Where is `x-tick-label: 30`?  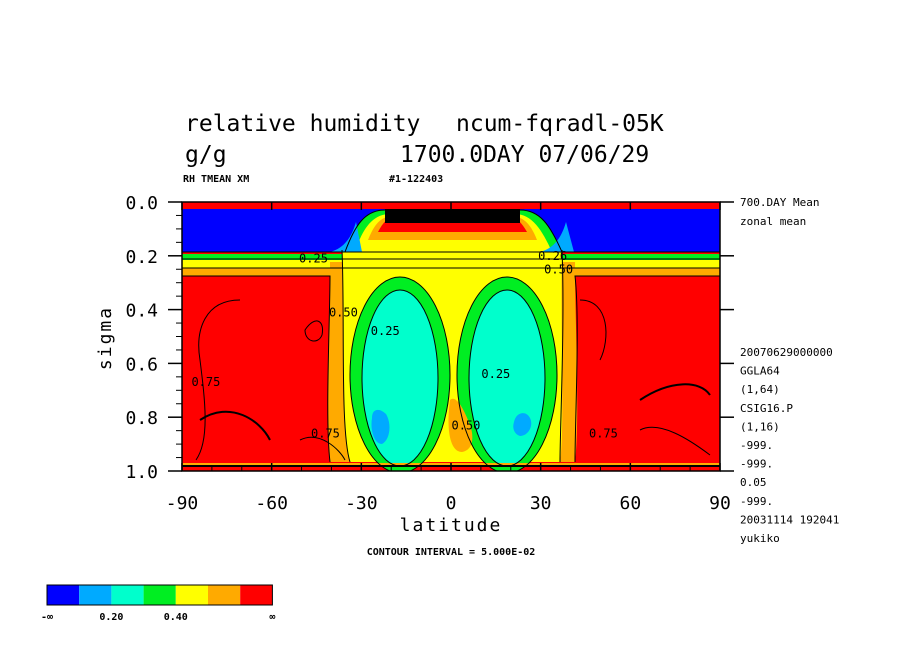
x-tick-label: 30 is located at coordinates (541, 503).